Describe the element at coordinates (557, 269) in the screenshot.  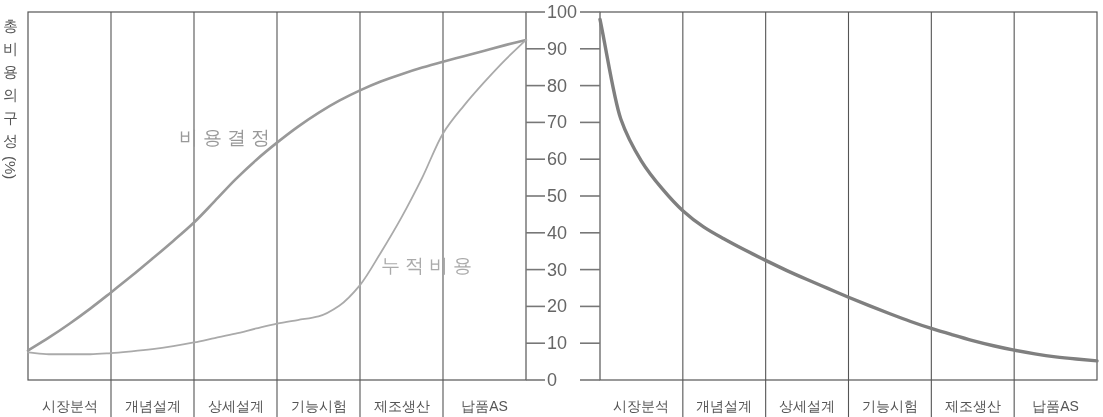
I see `y-tick-label: 30` at that location.